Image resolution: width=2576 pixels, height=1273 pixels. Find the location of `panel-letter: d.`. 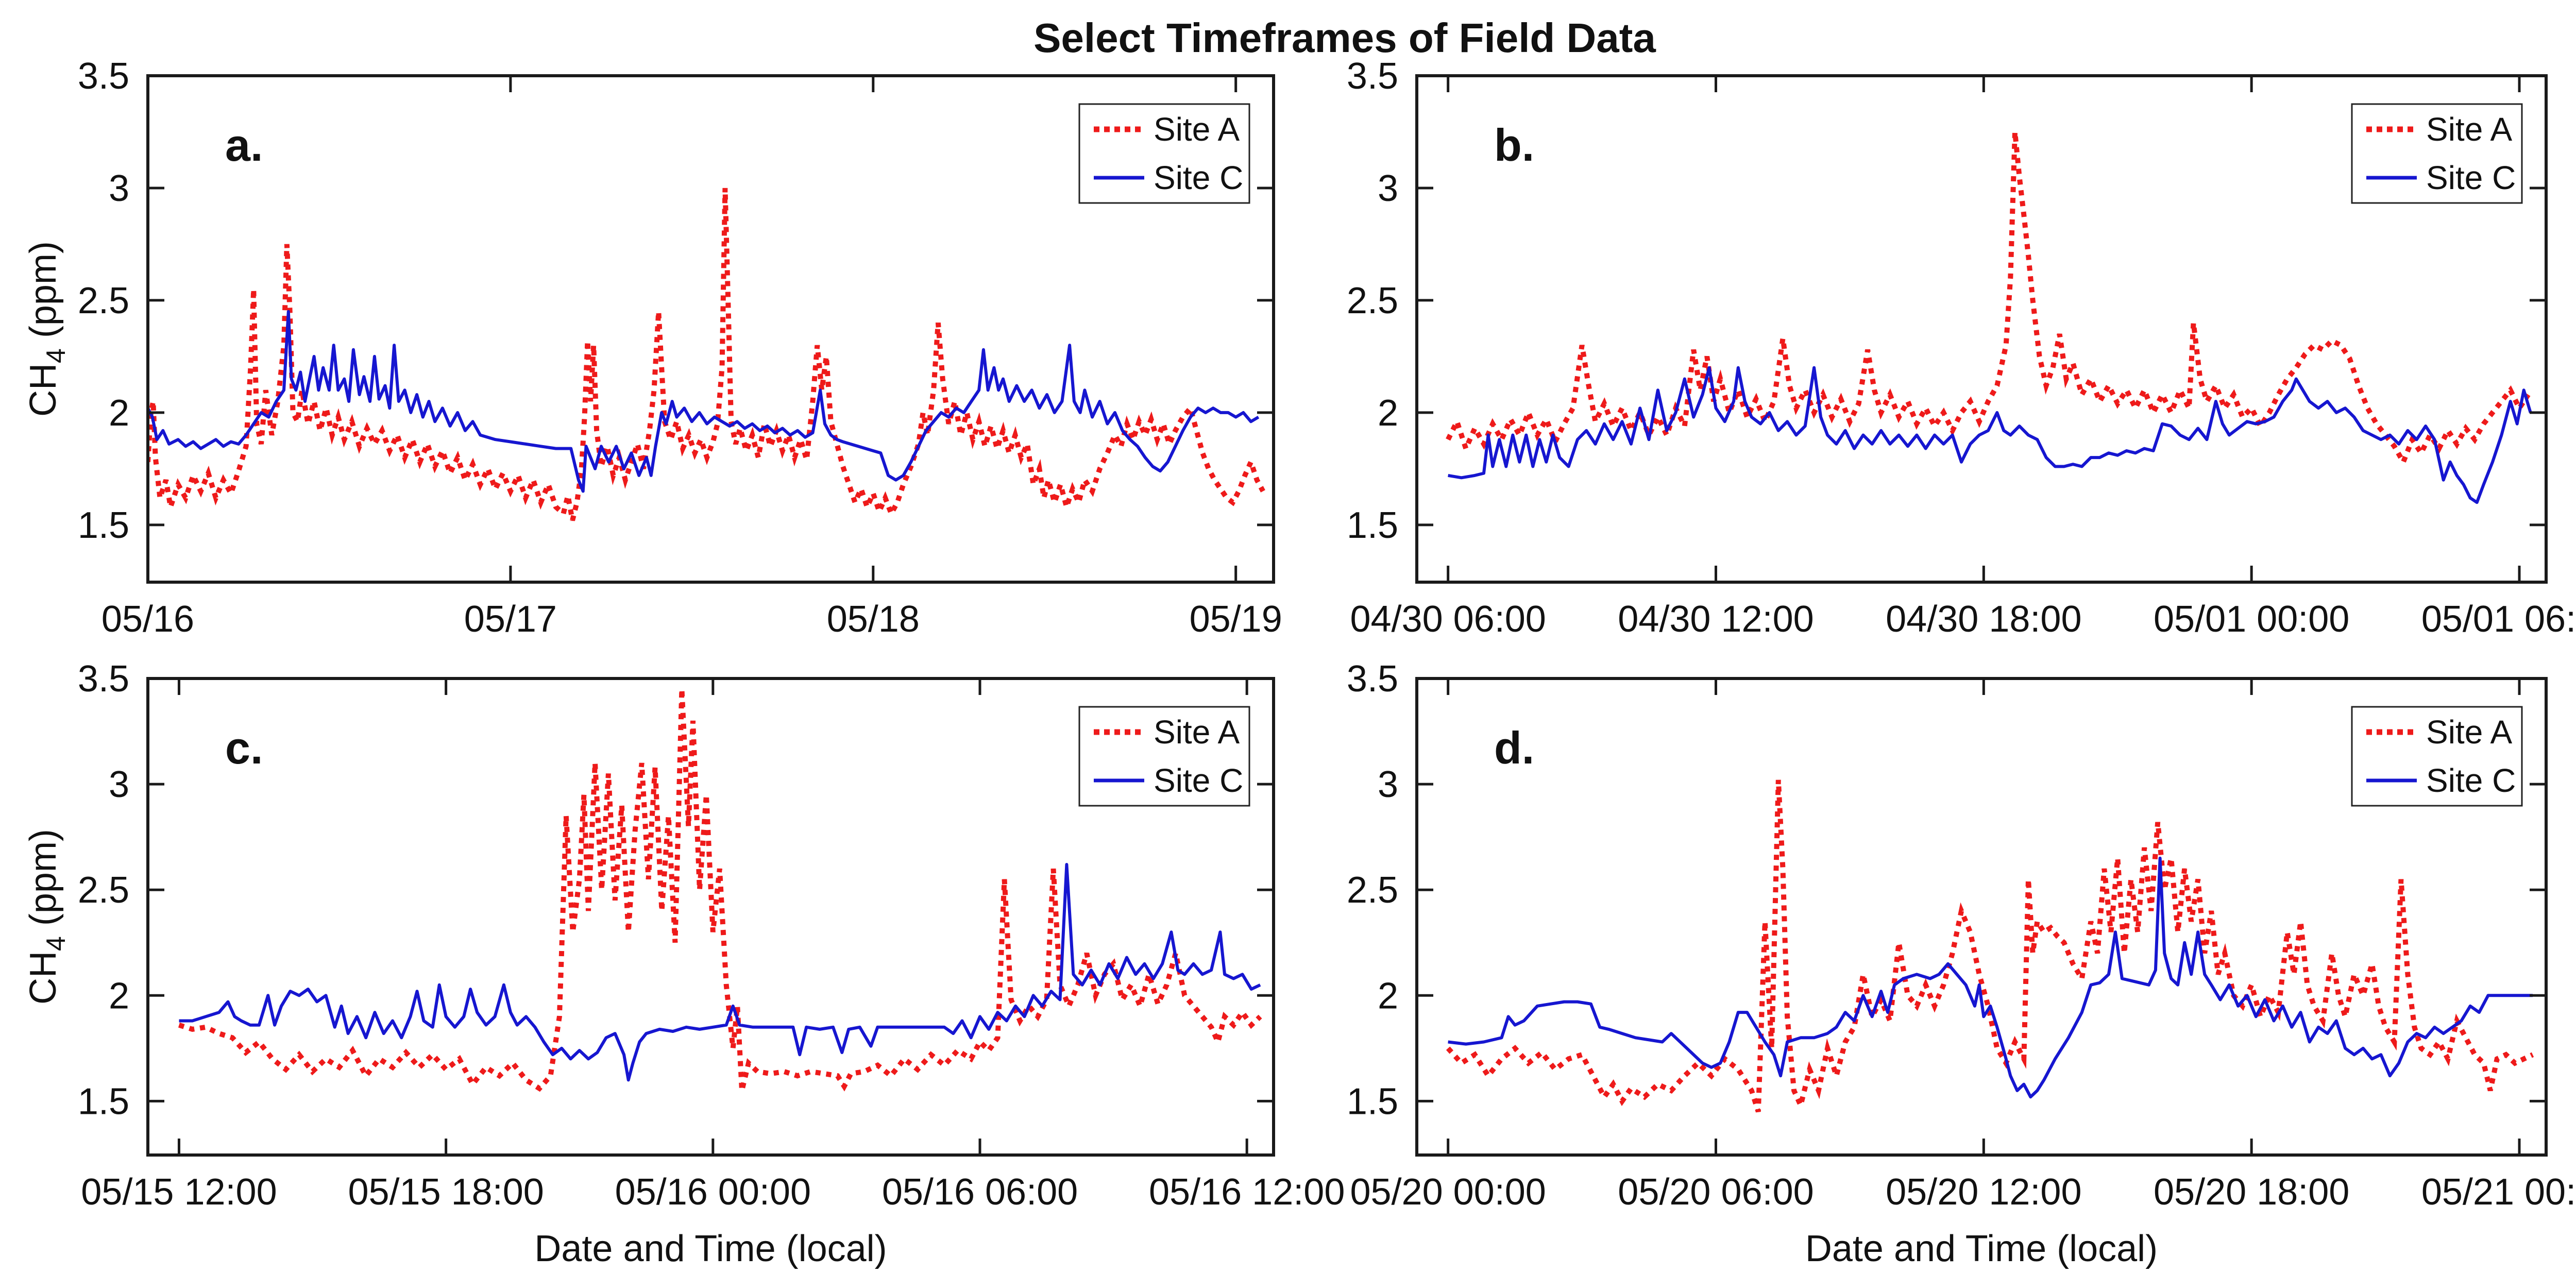

panel-letter: d. is located at coordinates (1514, 748).